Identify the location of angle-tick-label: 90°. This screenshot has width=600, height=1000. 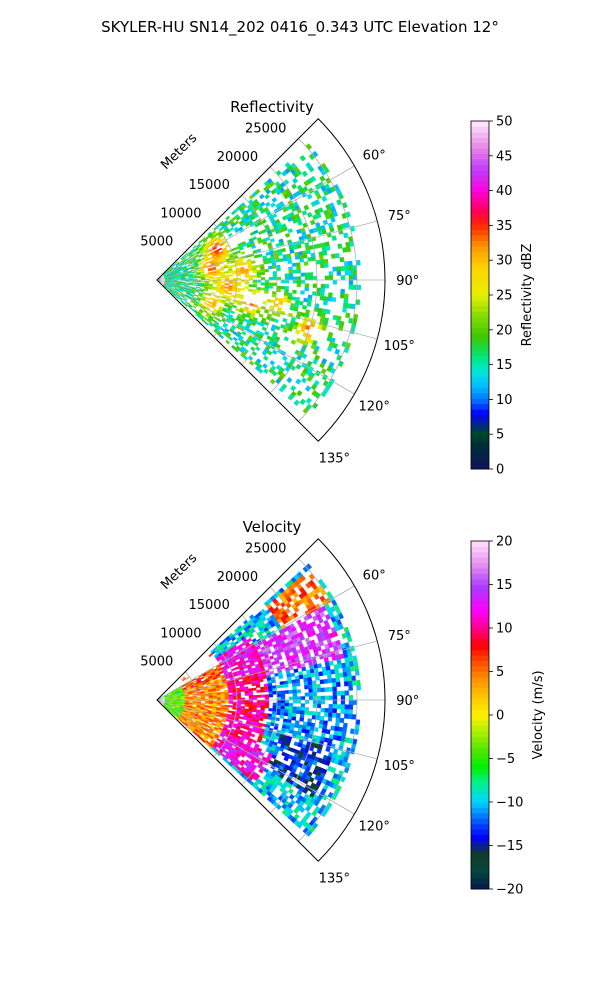
(407, 701).